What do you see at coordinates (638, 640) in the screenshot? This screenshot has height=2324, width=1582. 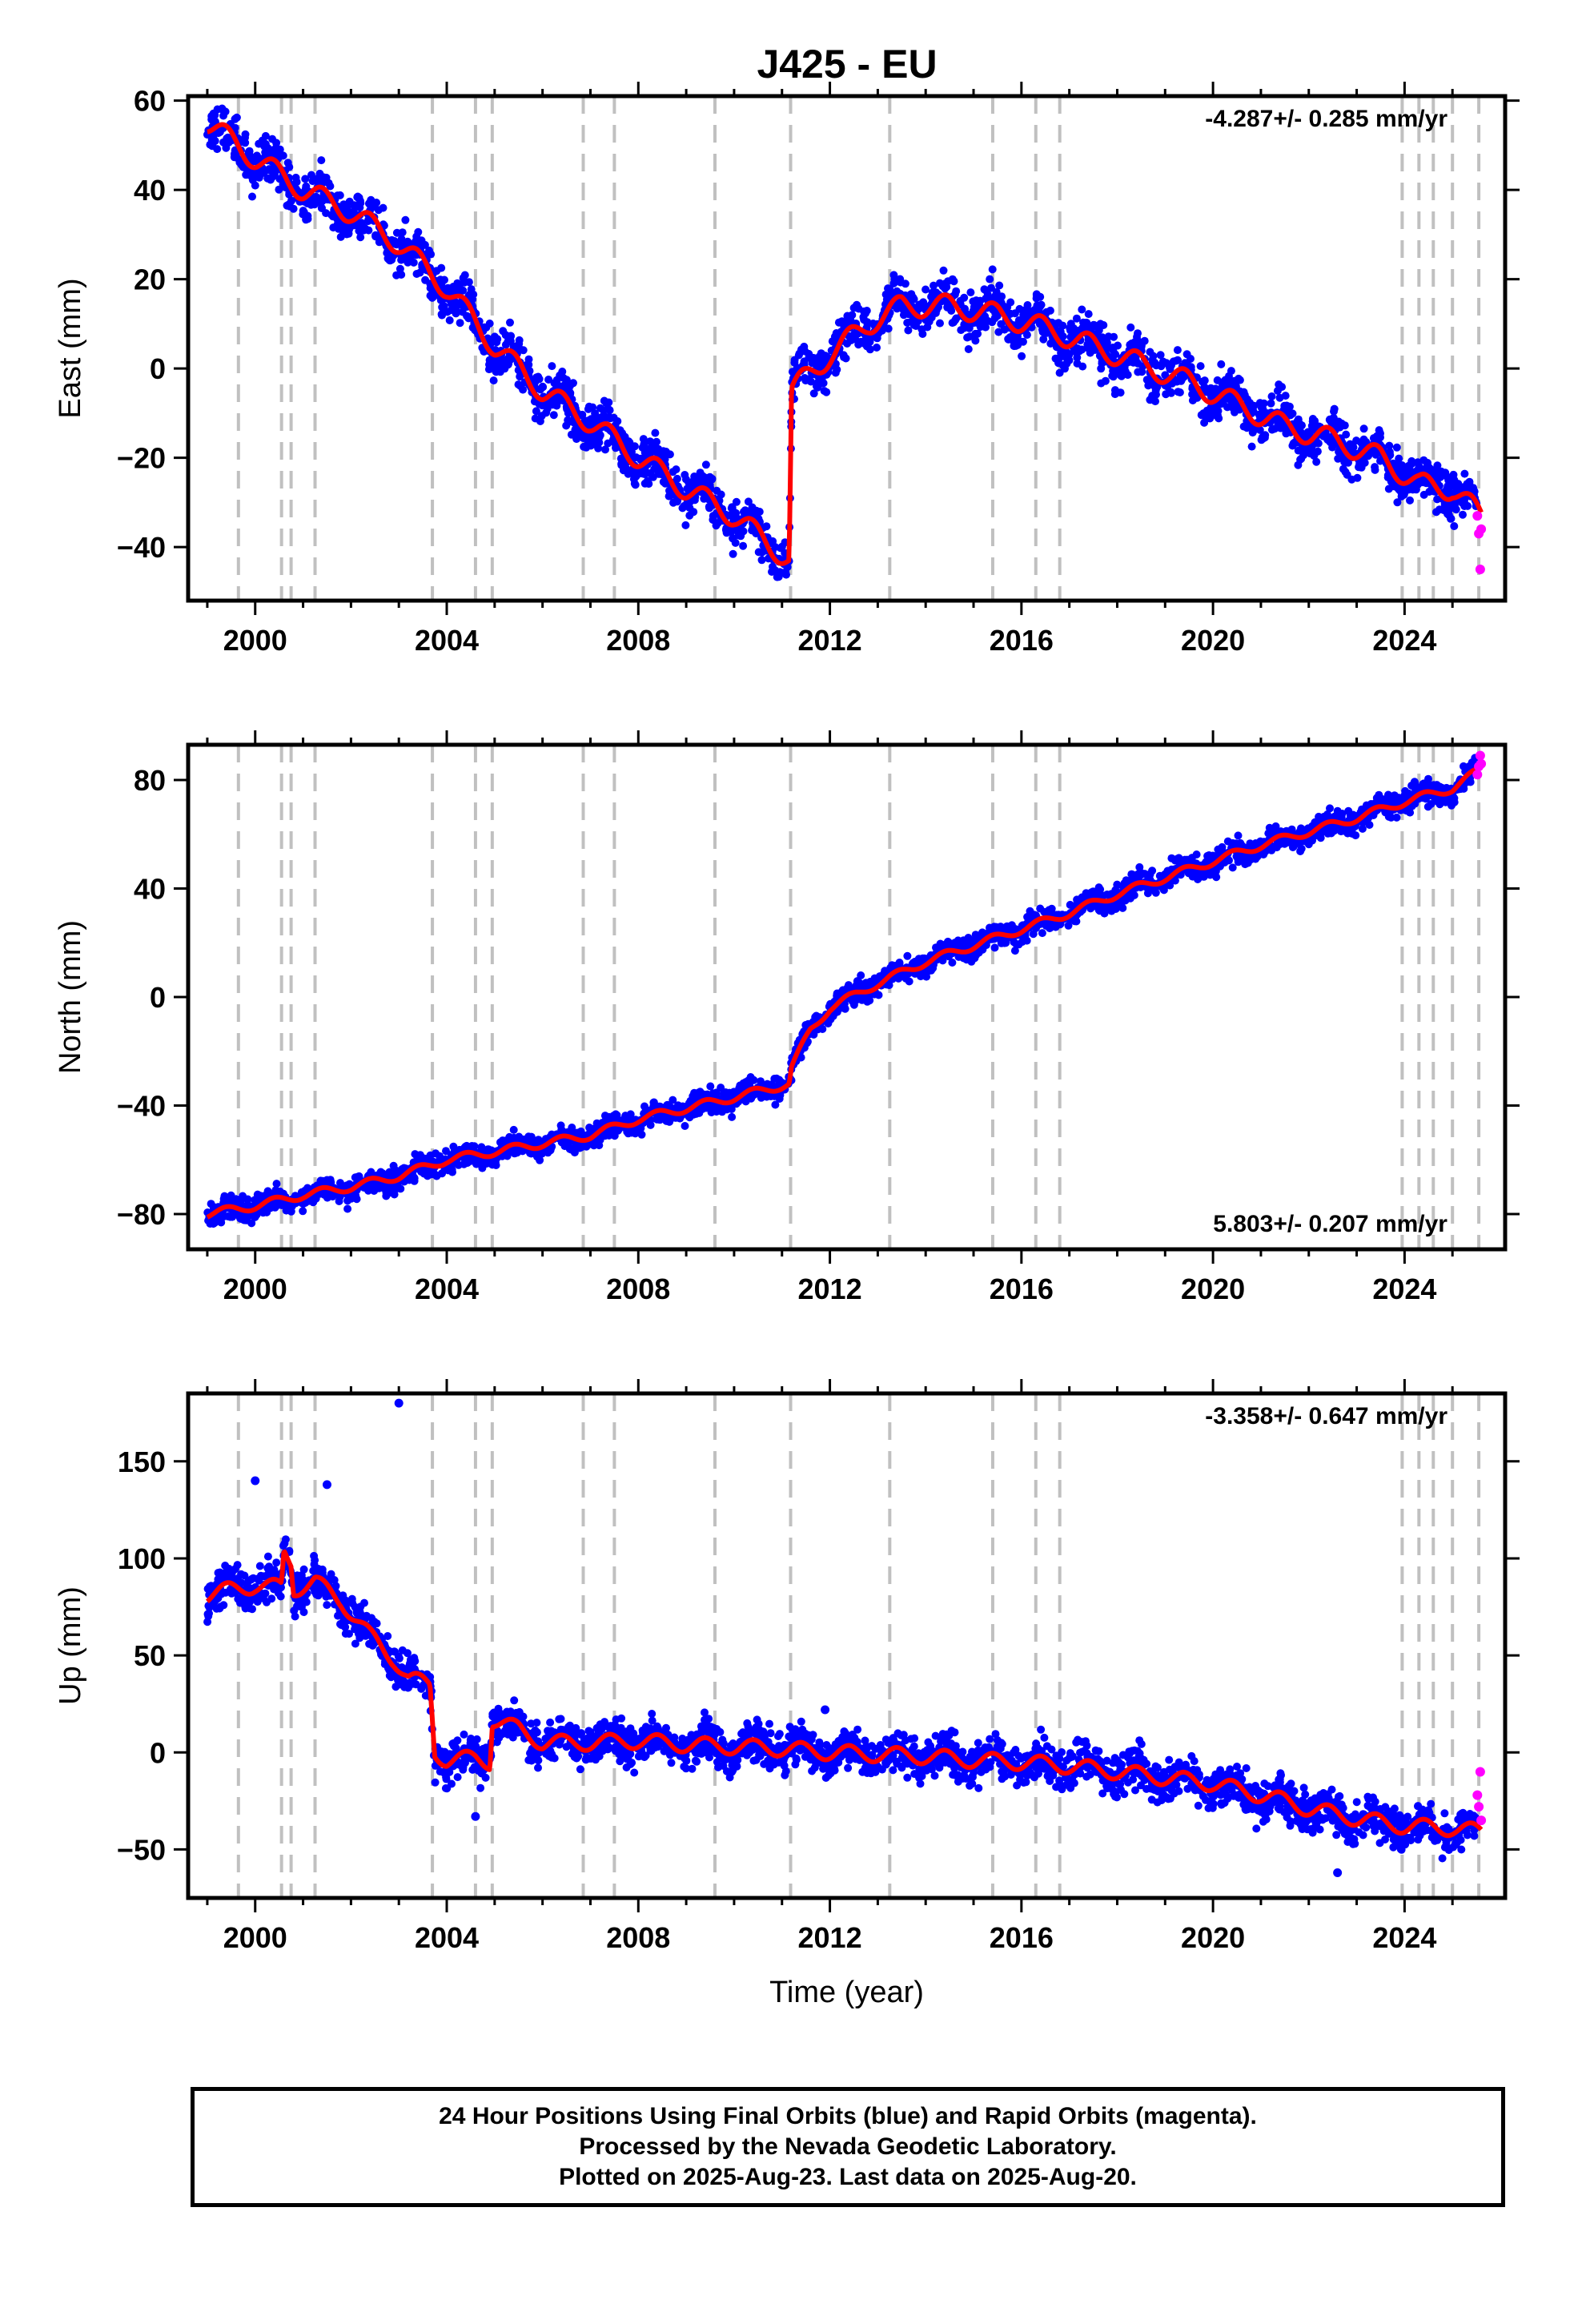 I see `x-tick-label: 2008` at bounding box center [638, 640].